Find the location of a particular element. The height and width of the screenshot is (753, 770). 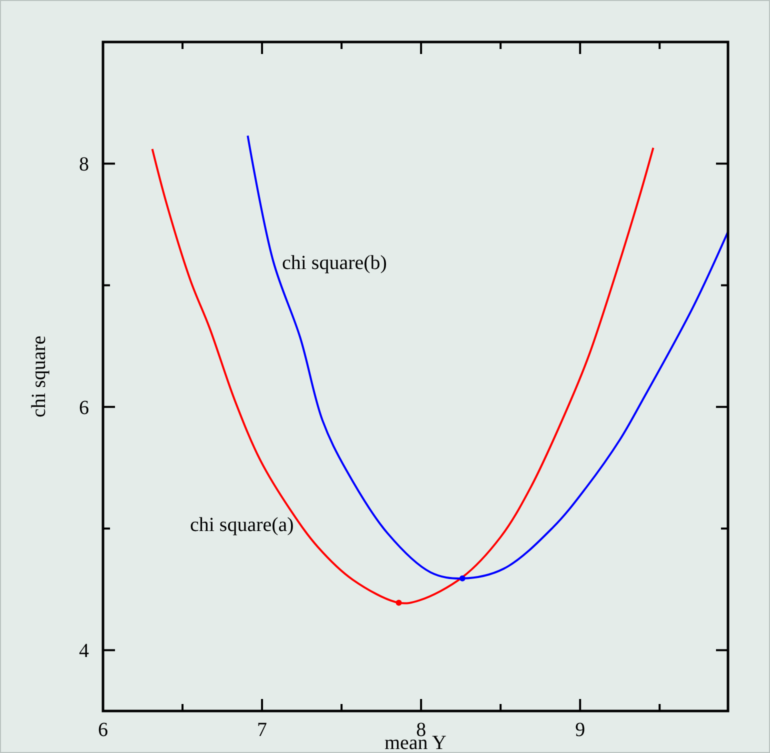

x-tick-label: 9 is located at coordinates (580, 730).